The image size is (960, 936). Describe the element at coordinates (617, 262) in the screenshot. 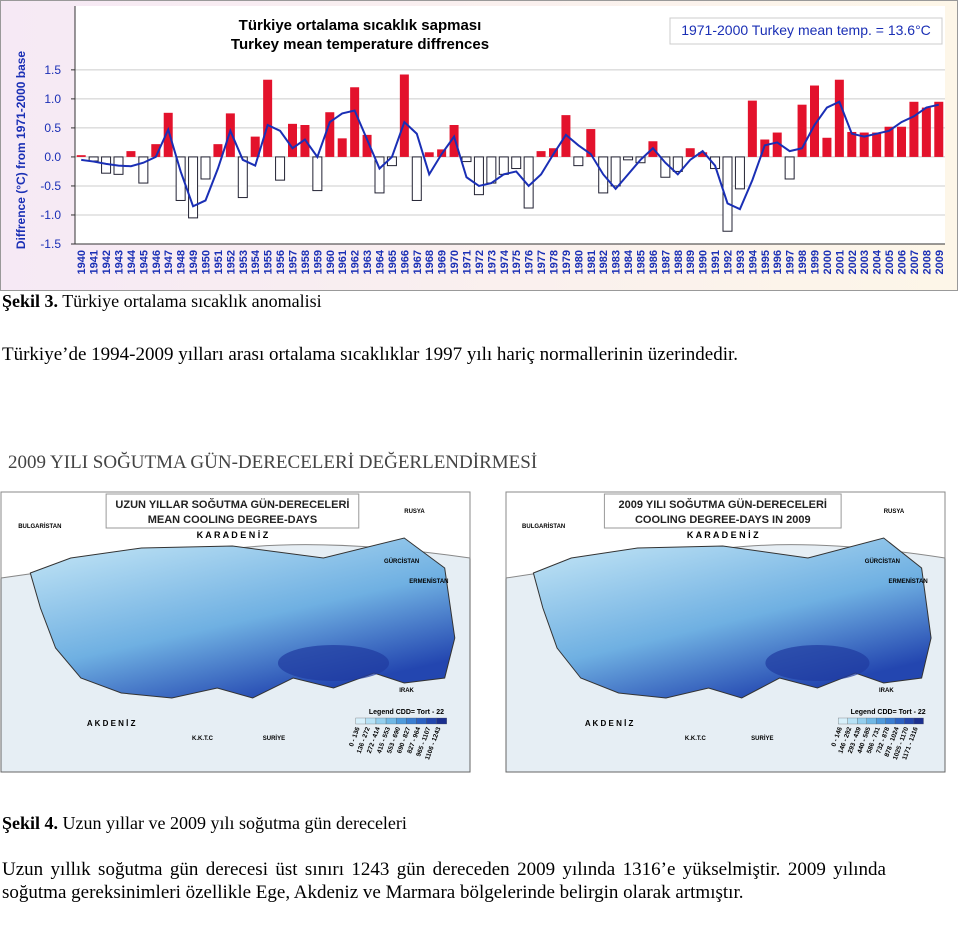

I see `x-tick-label: 1983` at that location.